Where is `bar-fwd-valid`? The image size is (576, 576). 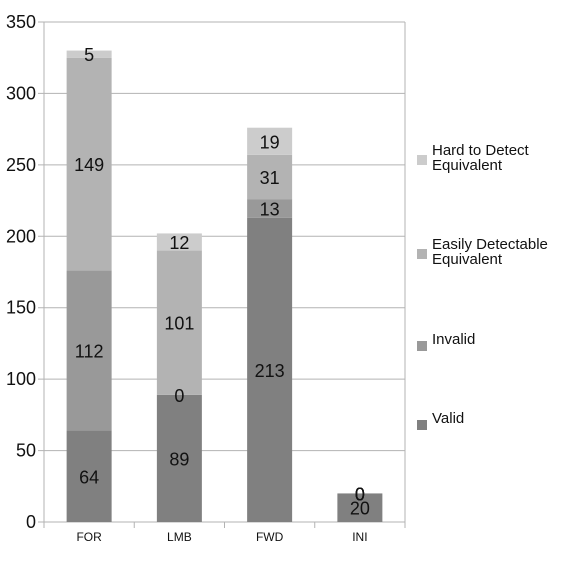
bar-fwd-valid is located at coordinates (270, 369).